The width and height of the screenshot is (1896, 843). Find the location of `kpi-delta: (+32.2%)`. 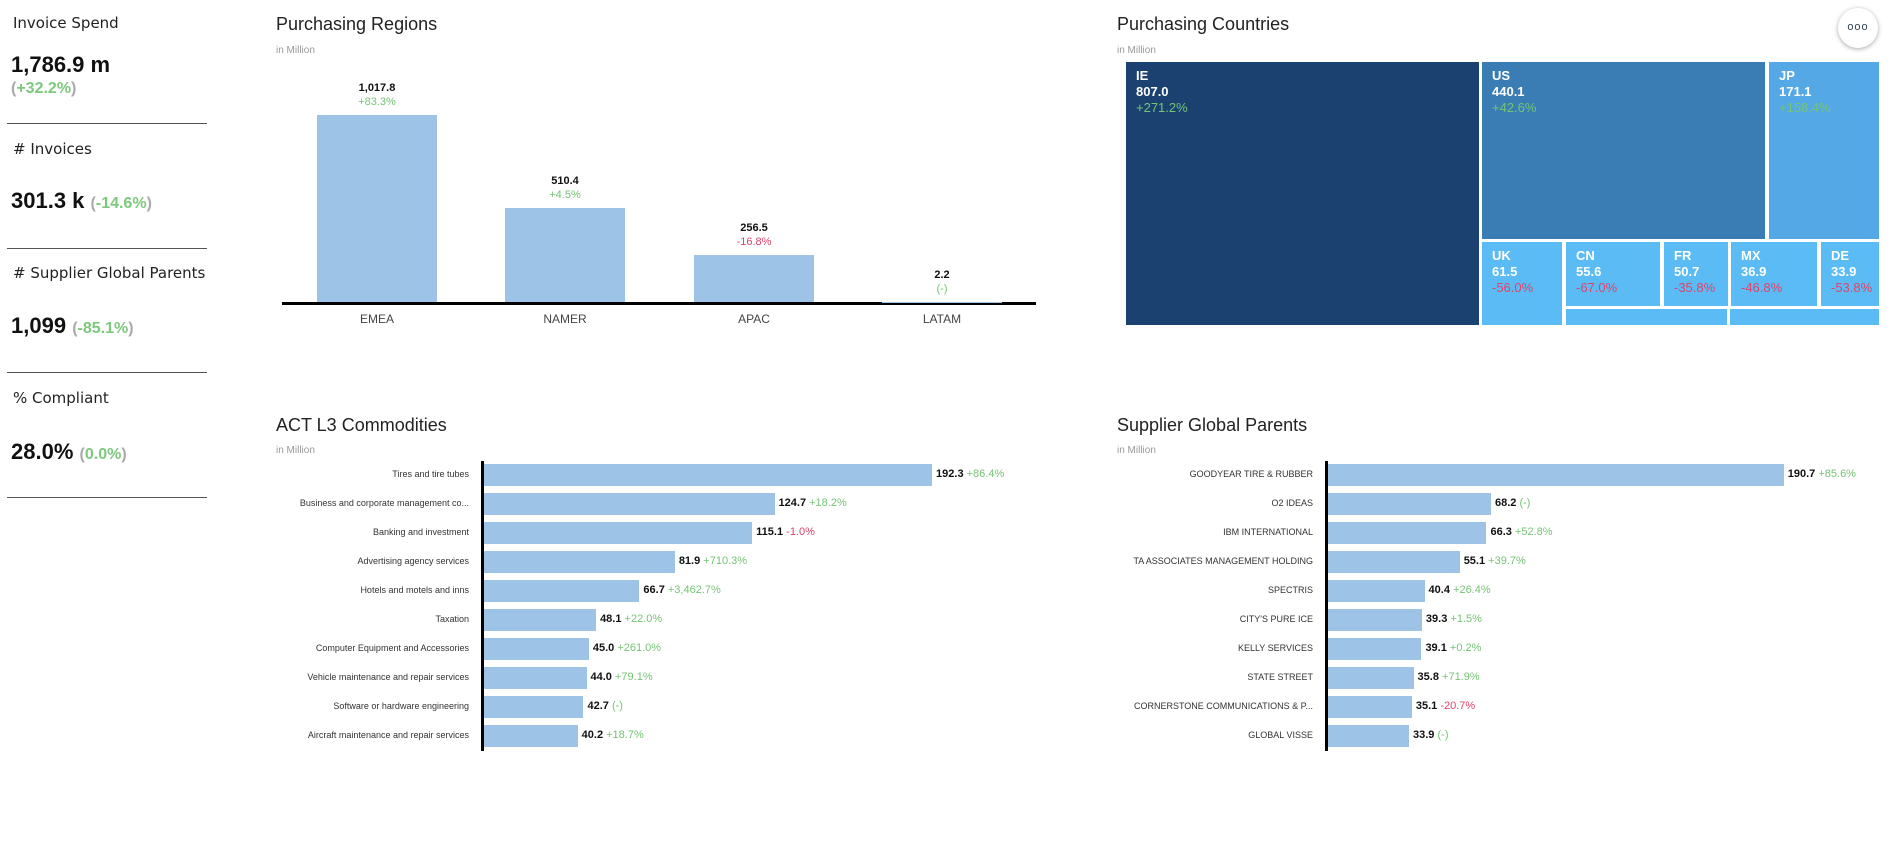

kpi-delta: (+32.2%) is located at coordinates (44, 88).